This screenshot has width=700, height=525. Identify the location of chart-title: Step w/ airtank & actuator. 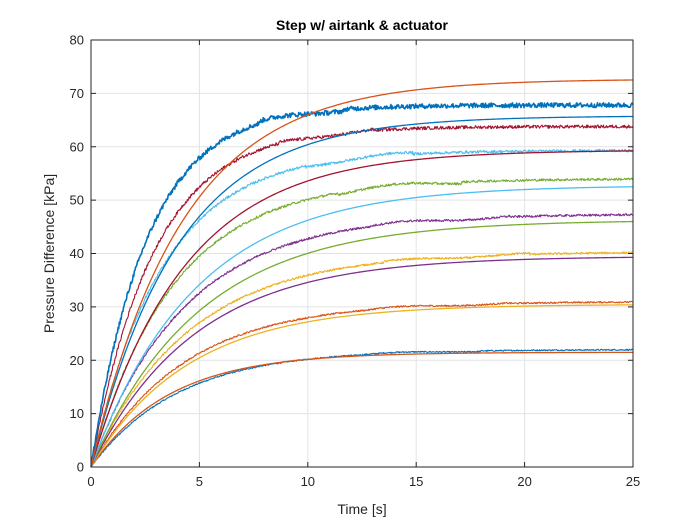
(362, 25).